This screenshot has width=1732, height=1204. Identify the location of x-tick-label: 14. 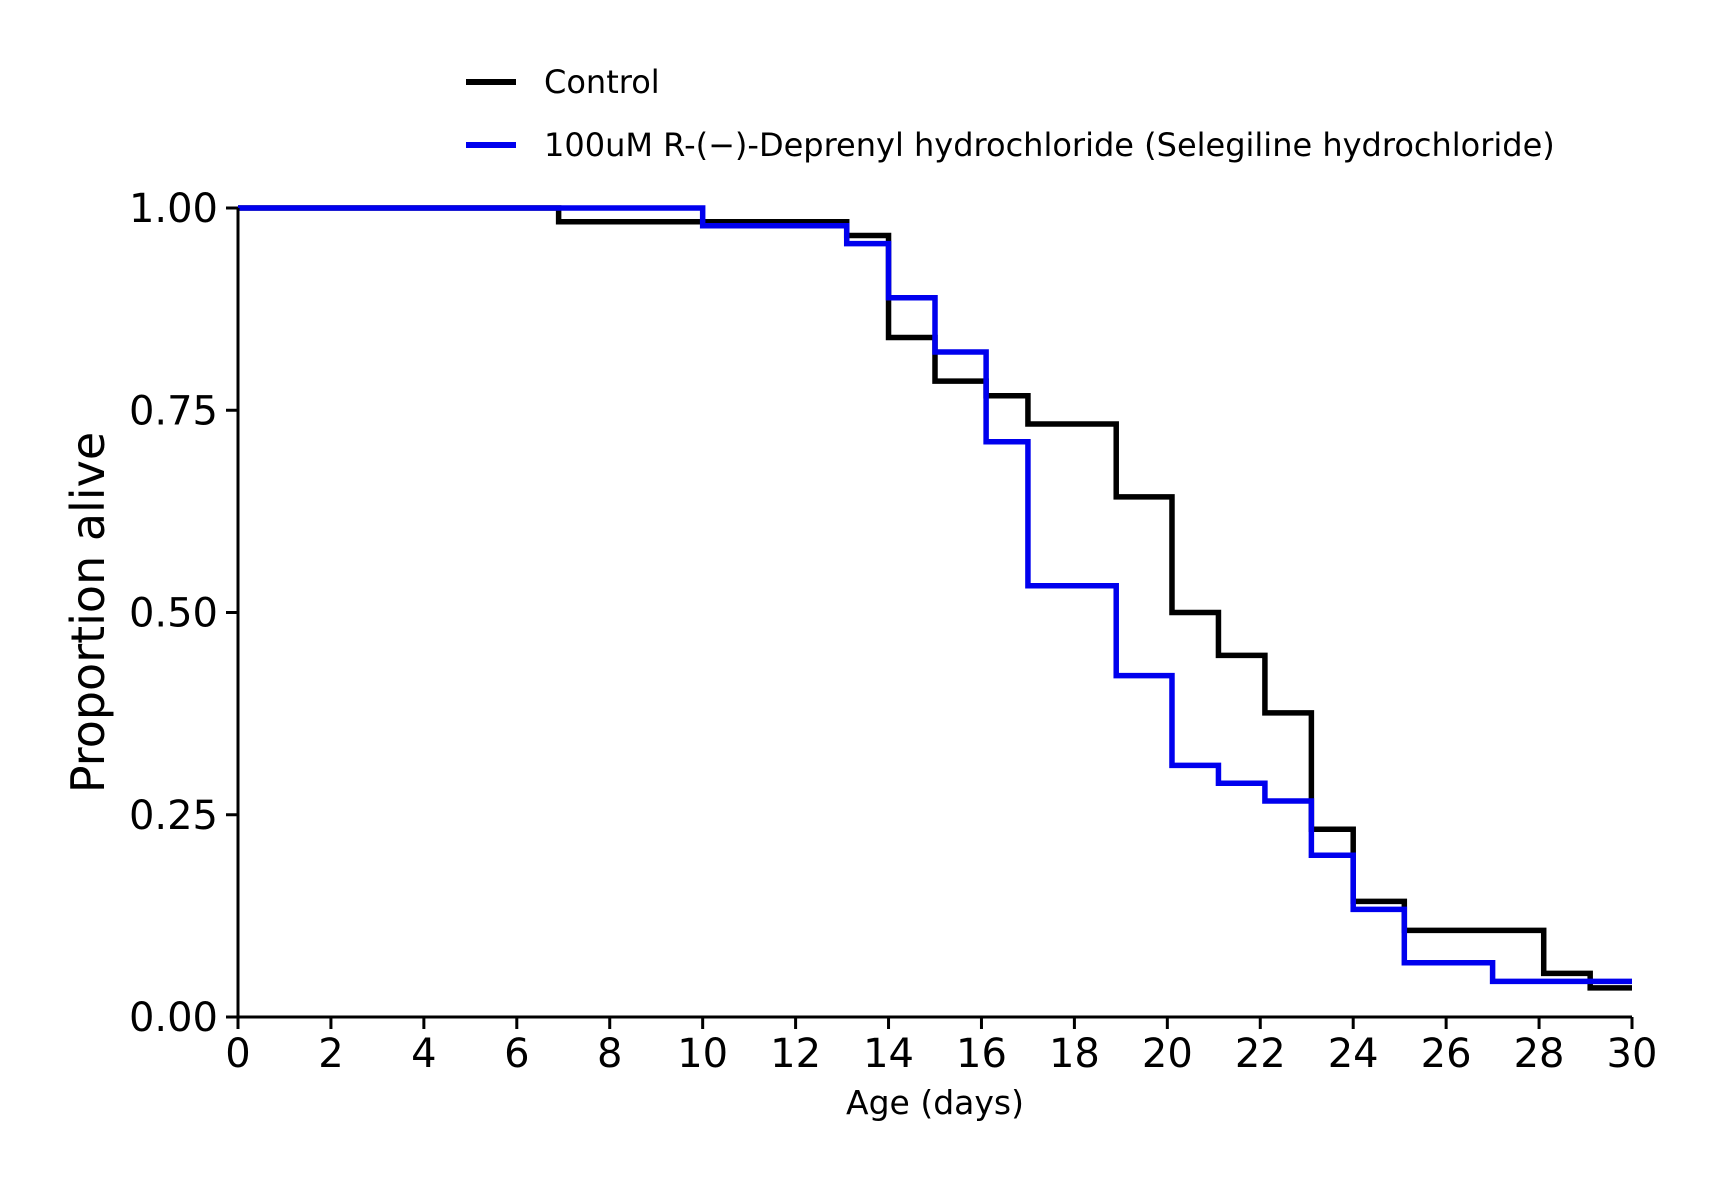
(888, 1054).